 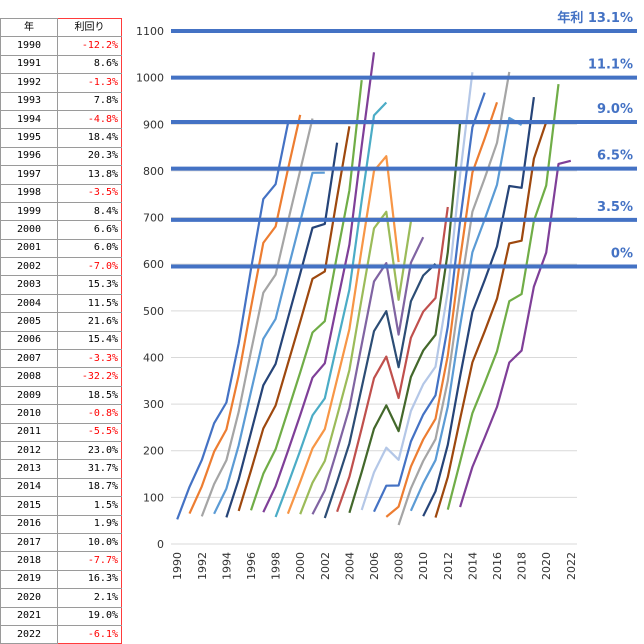 I want to click on y-tick-label: 400, so click(x=153, y=357).